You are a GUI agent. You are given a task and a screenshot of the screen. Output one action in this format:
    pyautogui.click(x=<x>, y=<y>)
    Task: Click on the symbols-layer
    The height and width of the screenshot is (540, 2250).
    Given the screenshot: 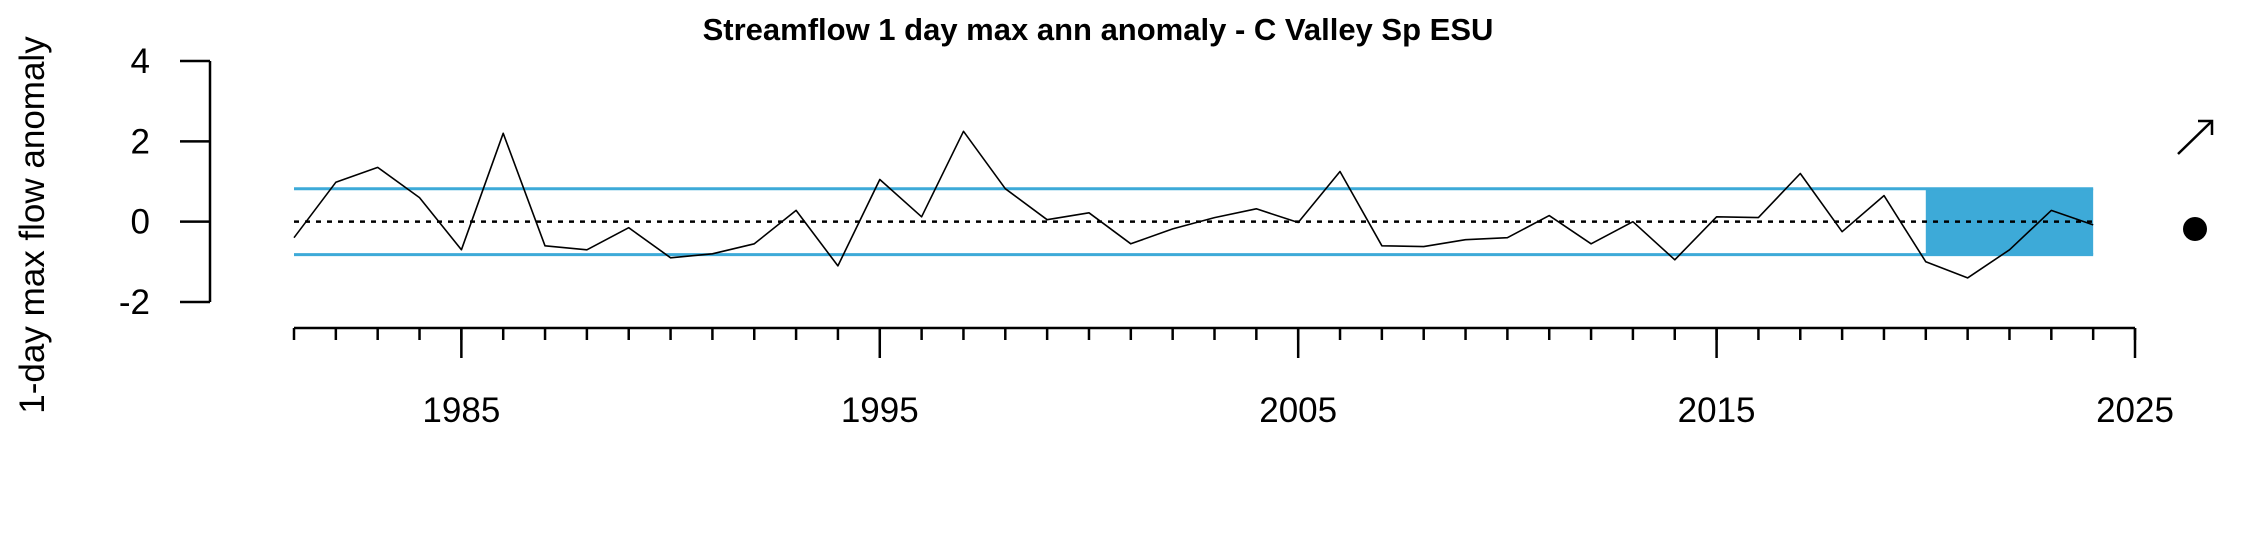 What is the action you would take?
    pyautogui.click(x=2195, y=180)
    